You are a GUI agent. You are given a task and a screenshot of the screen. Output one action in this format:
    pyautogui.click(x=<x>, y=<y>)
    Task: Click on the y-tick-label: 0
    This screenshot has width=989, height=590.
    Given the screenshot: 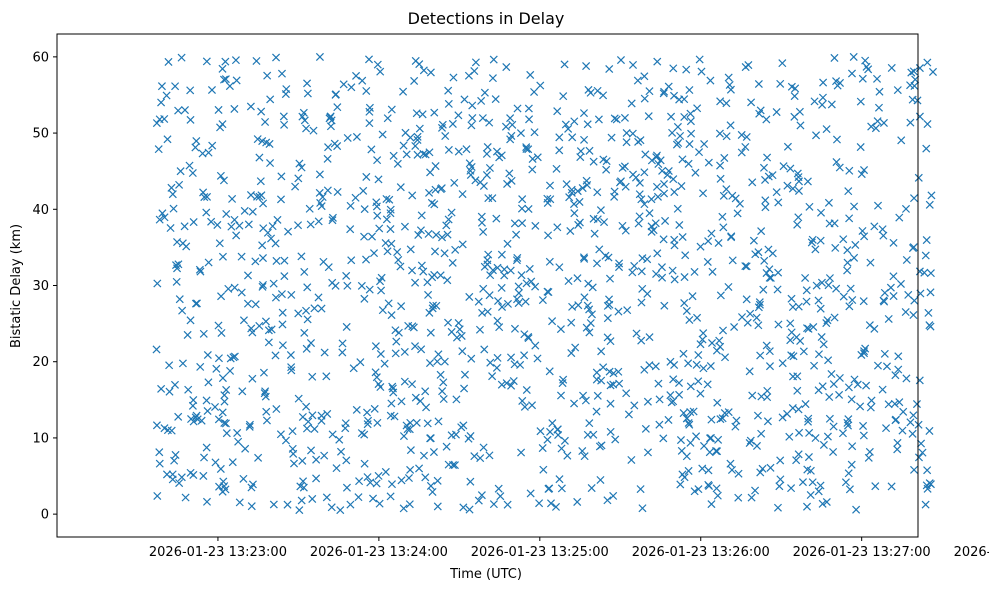 What is the action you would take?
    pyautogui.click(x=45, y=515)
    